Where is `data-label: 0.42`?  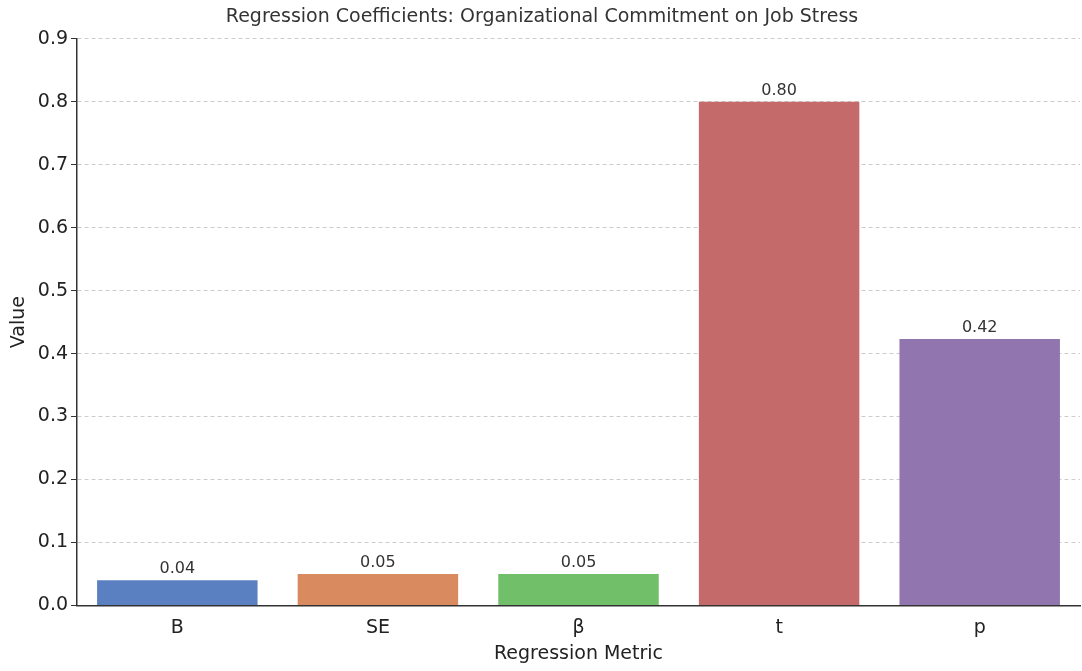 data-label: 0.42 is located at coordinates (979, 327).